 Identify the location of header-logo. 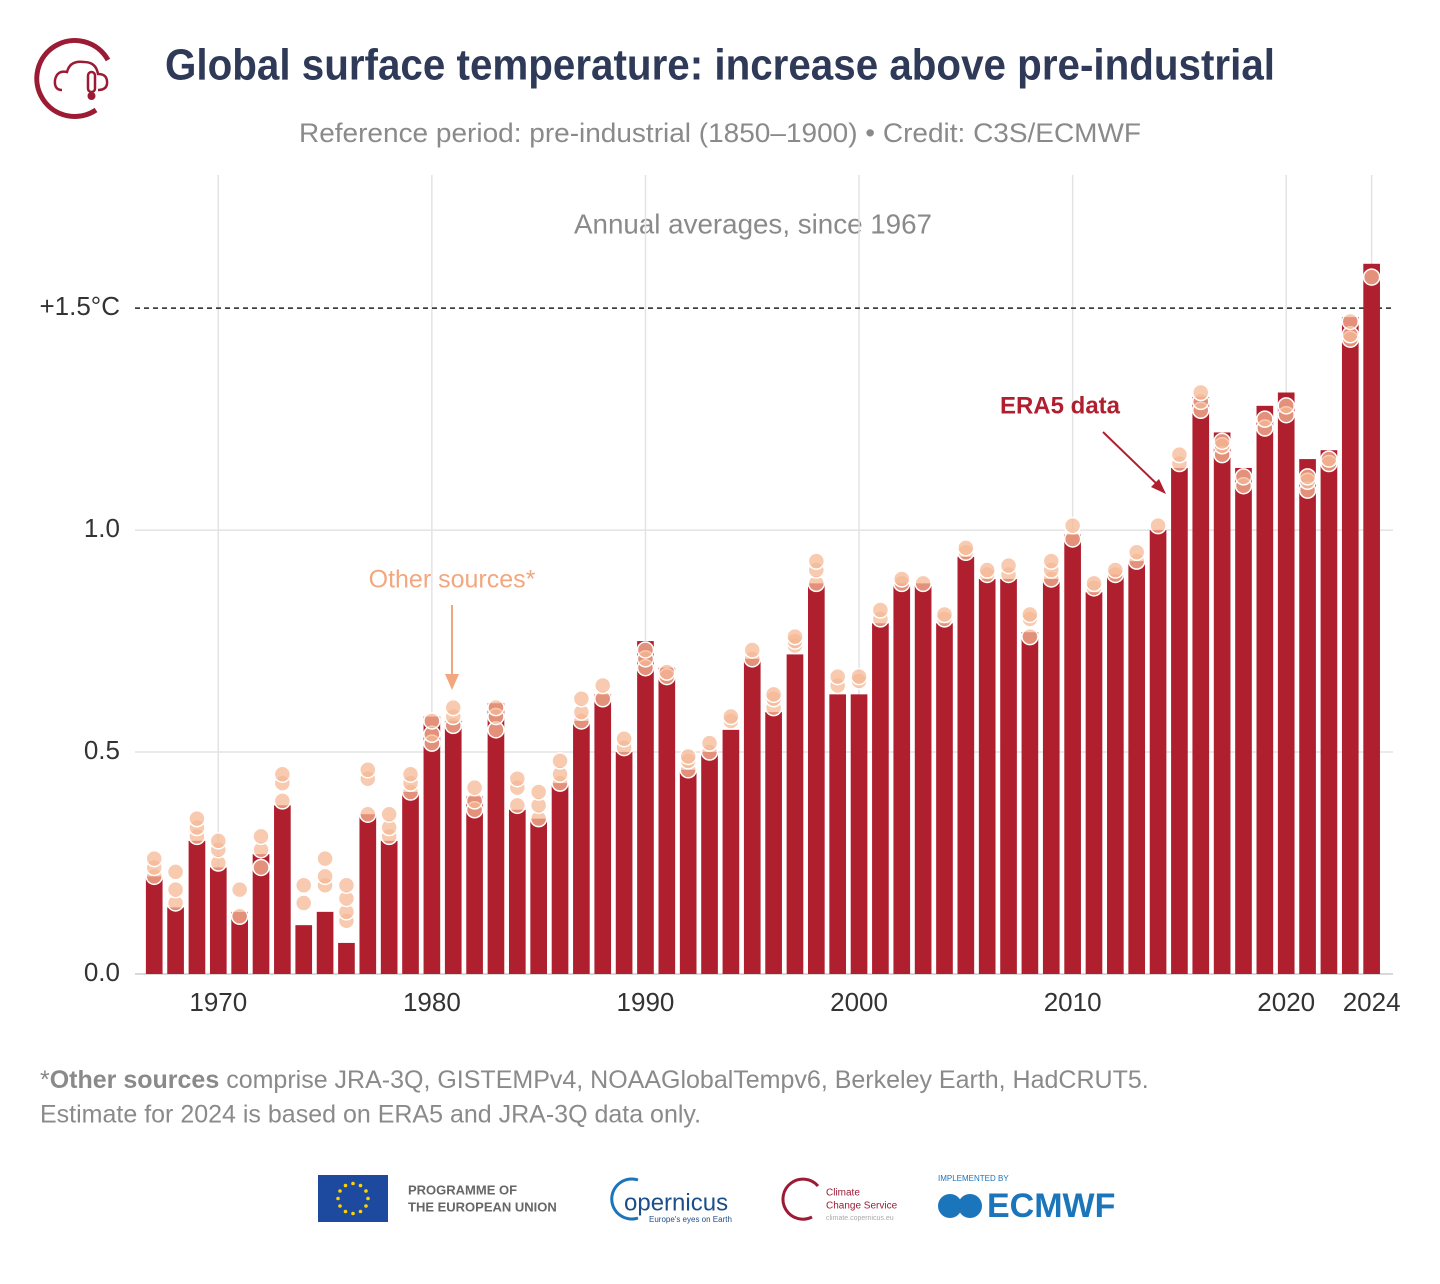
(72, 78).